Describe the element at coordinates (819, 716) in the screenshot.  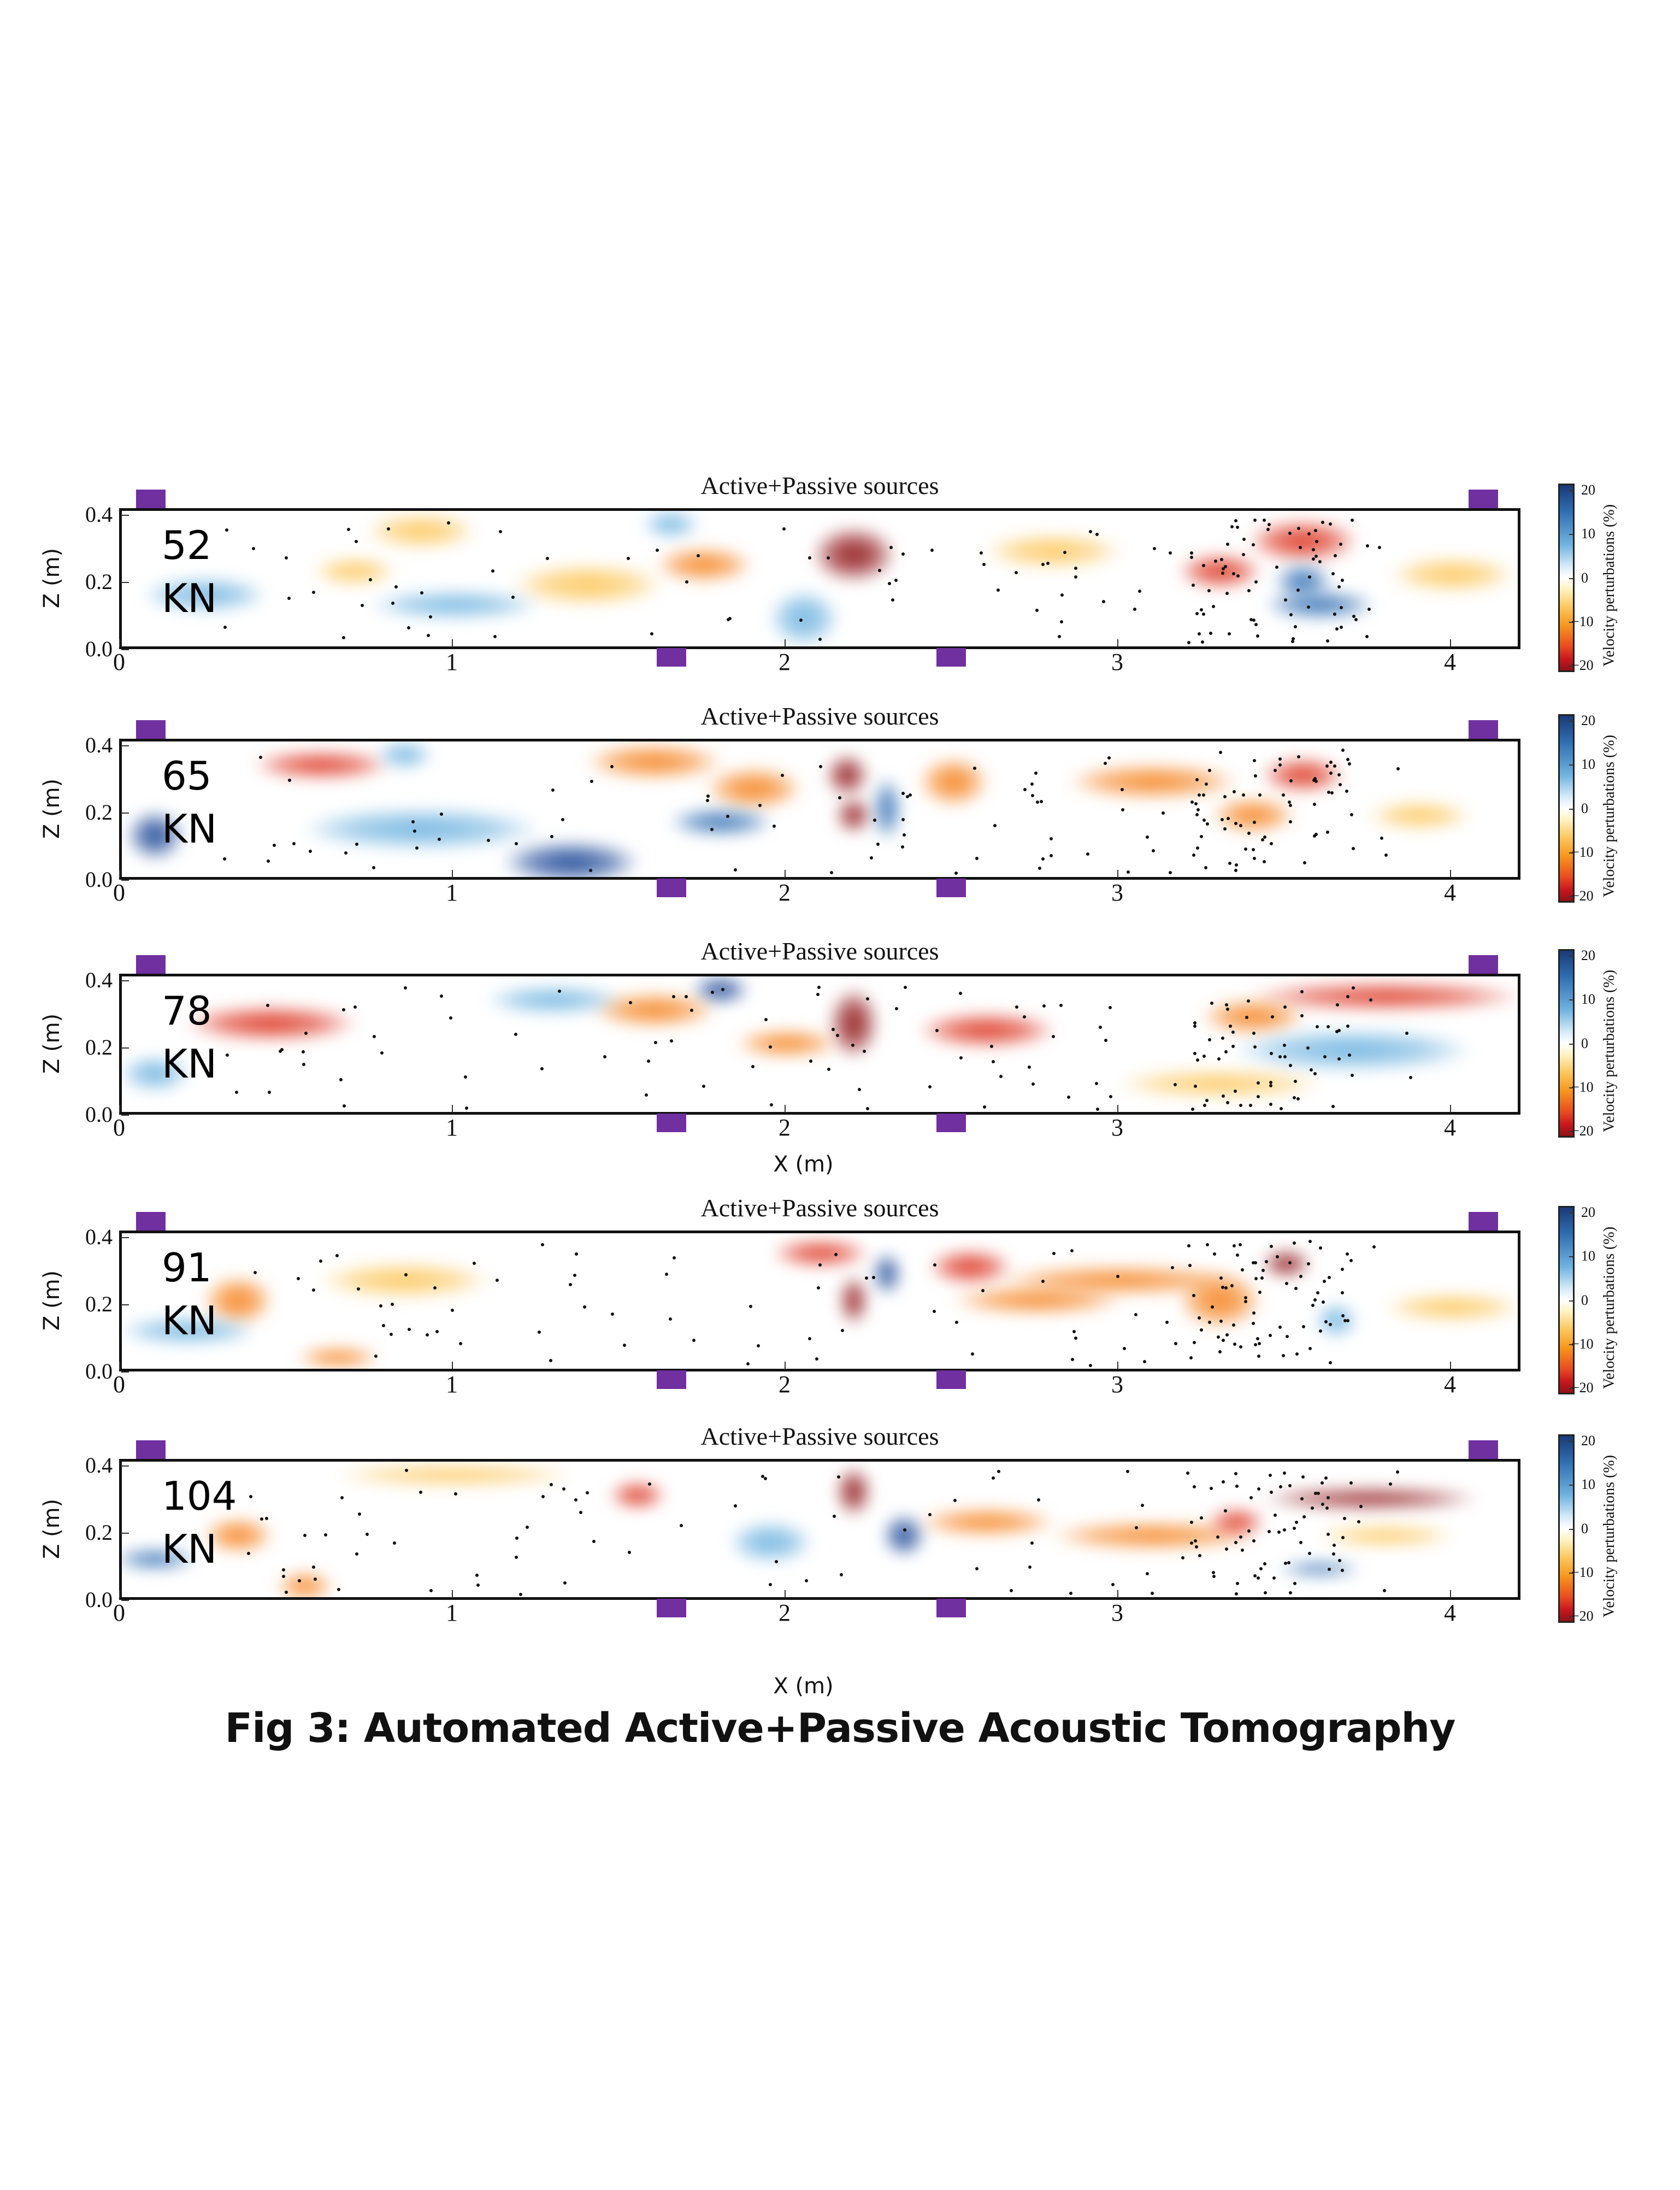
I see `panel-title: Active+Passive sources` at that location.